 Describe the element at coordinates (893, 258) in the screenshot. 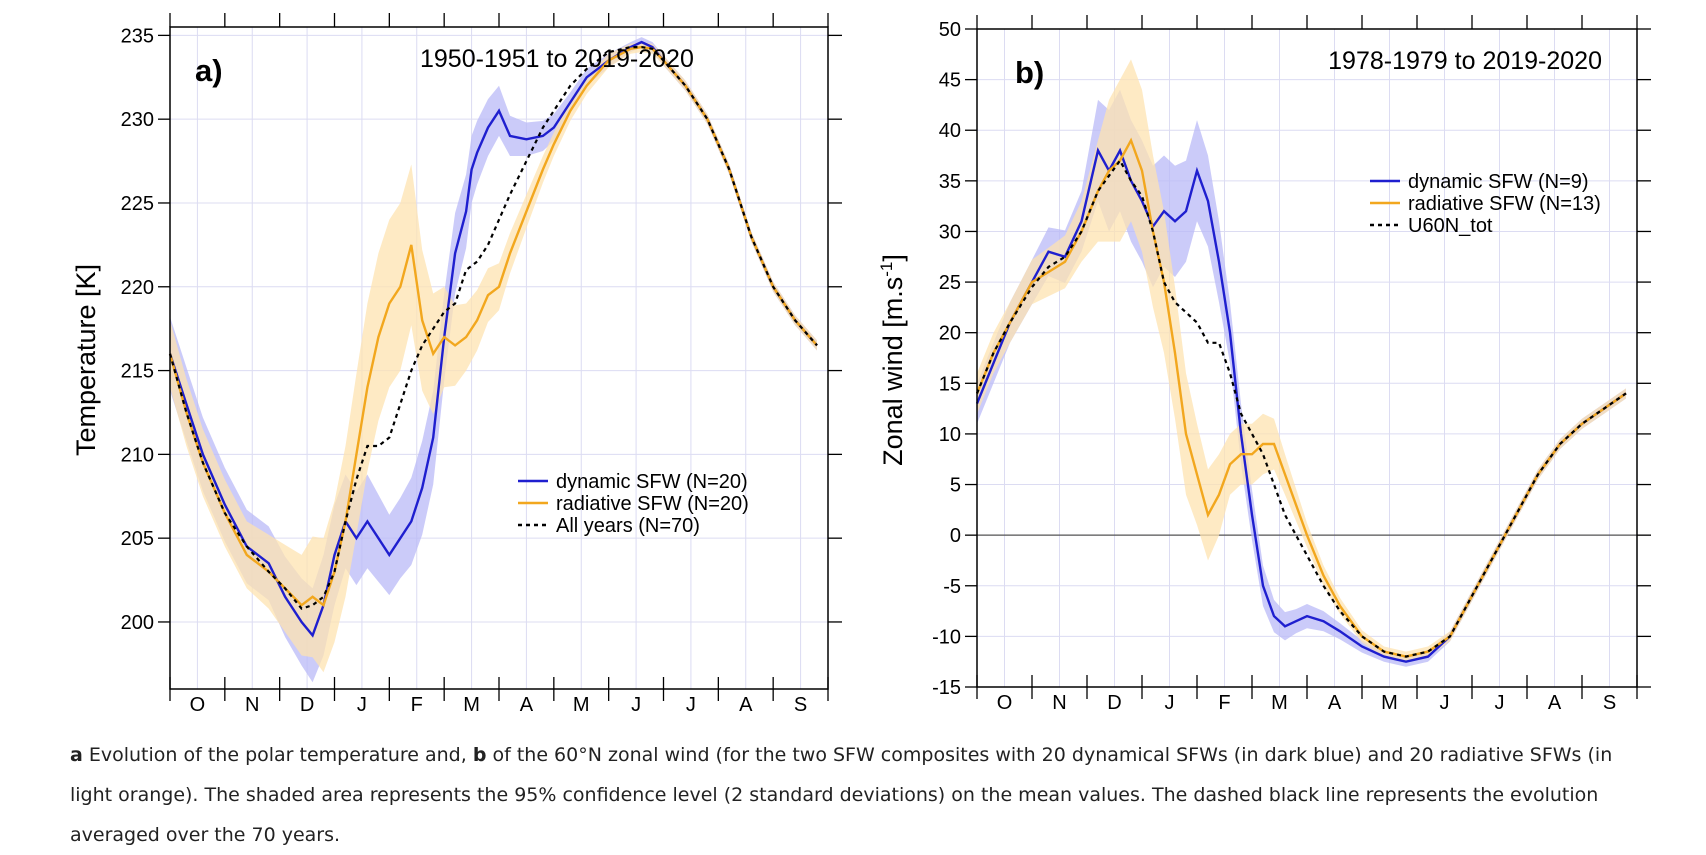

I see `y-axis-label-close: ]` at that location.